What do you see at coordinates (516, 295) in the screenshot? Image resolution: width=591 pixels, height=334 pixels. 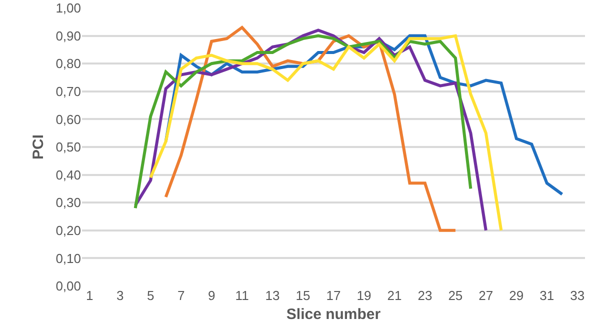 I see `x-tick-label: 29` at bounding box center [516, 295].